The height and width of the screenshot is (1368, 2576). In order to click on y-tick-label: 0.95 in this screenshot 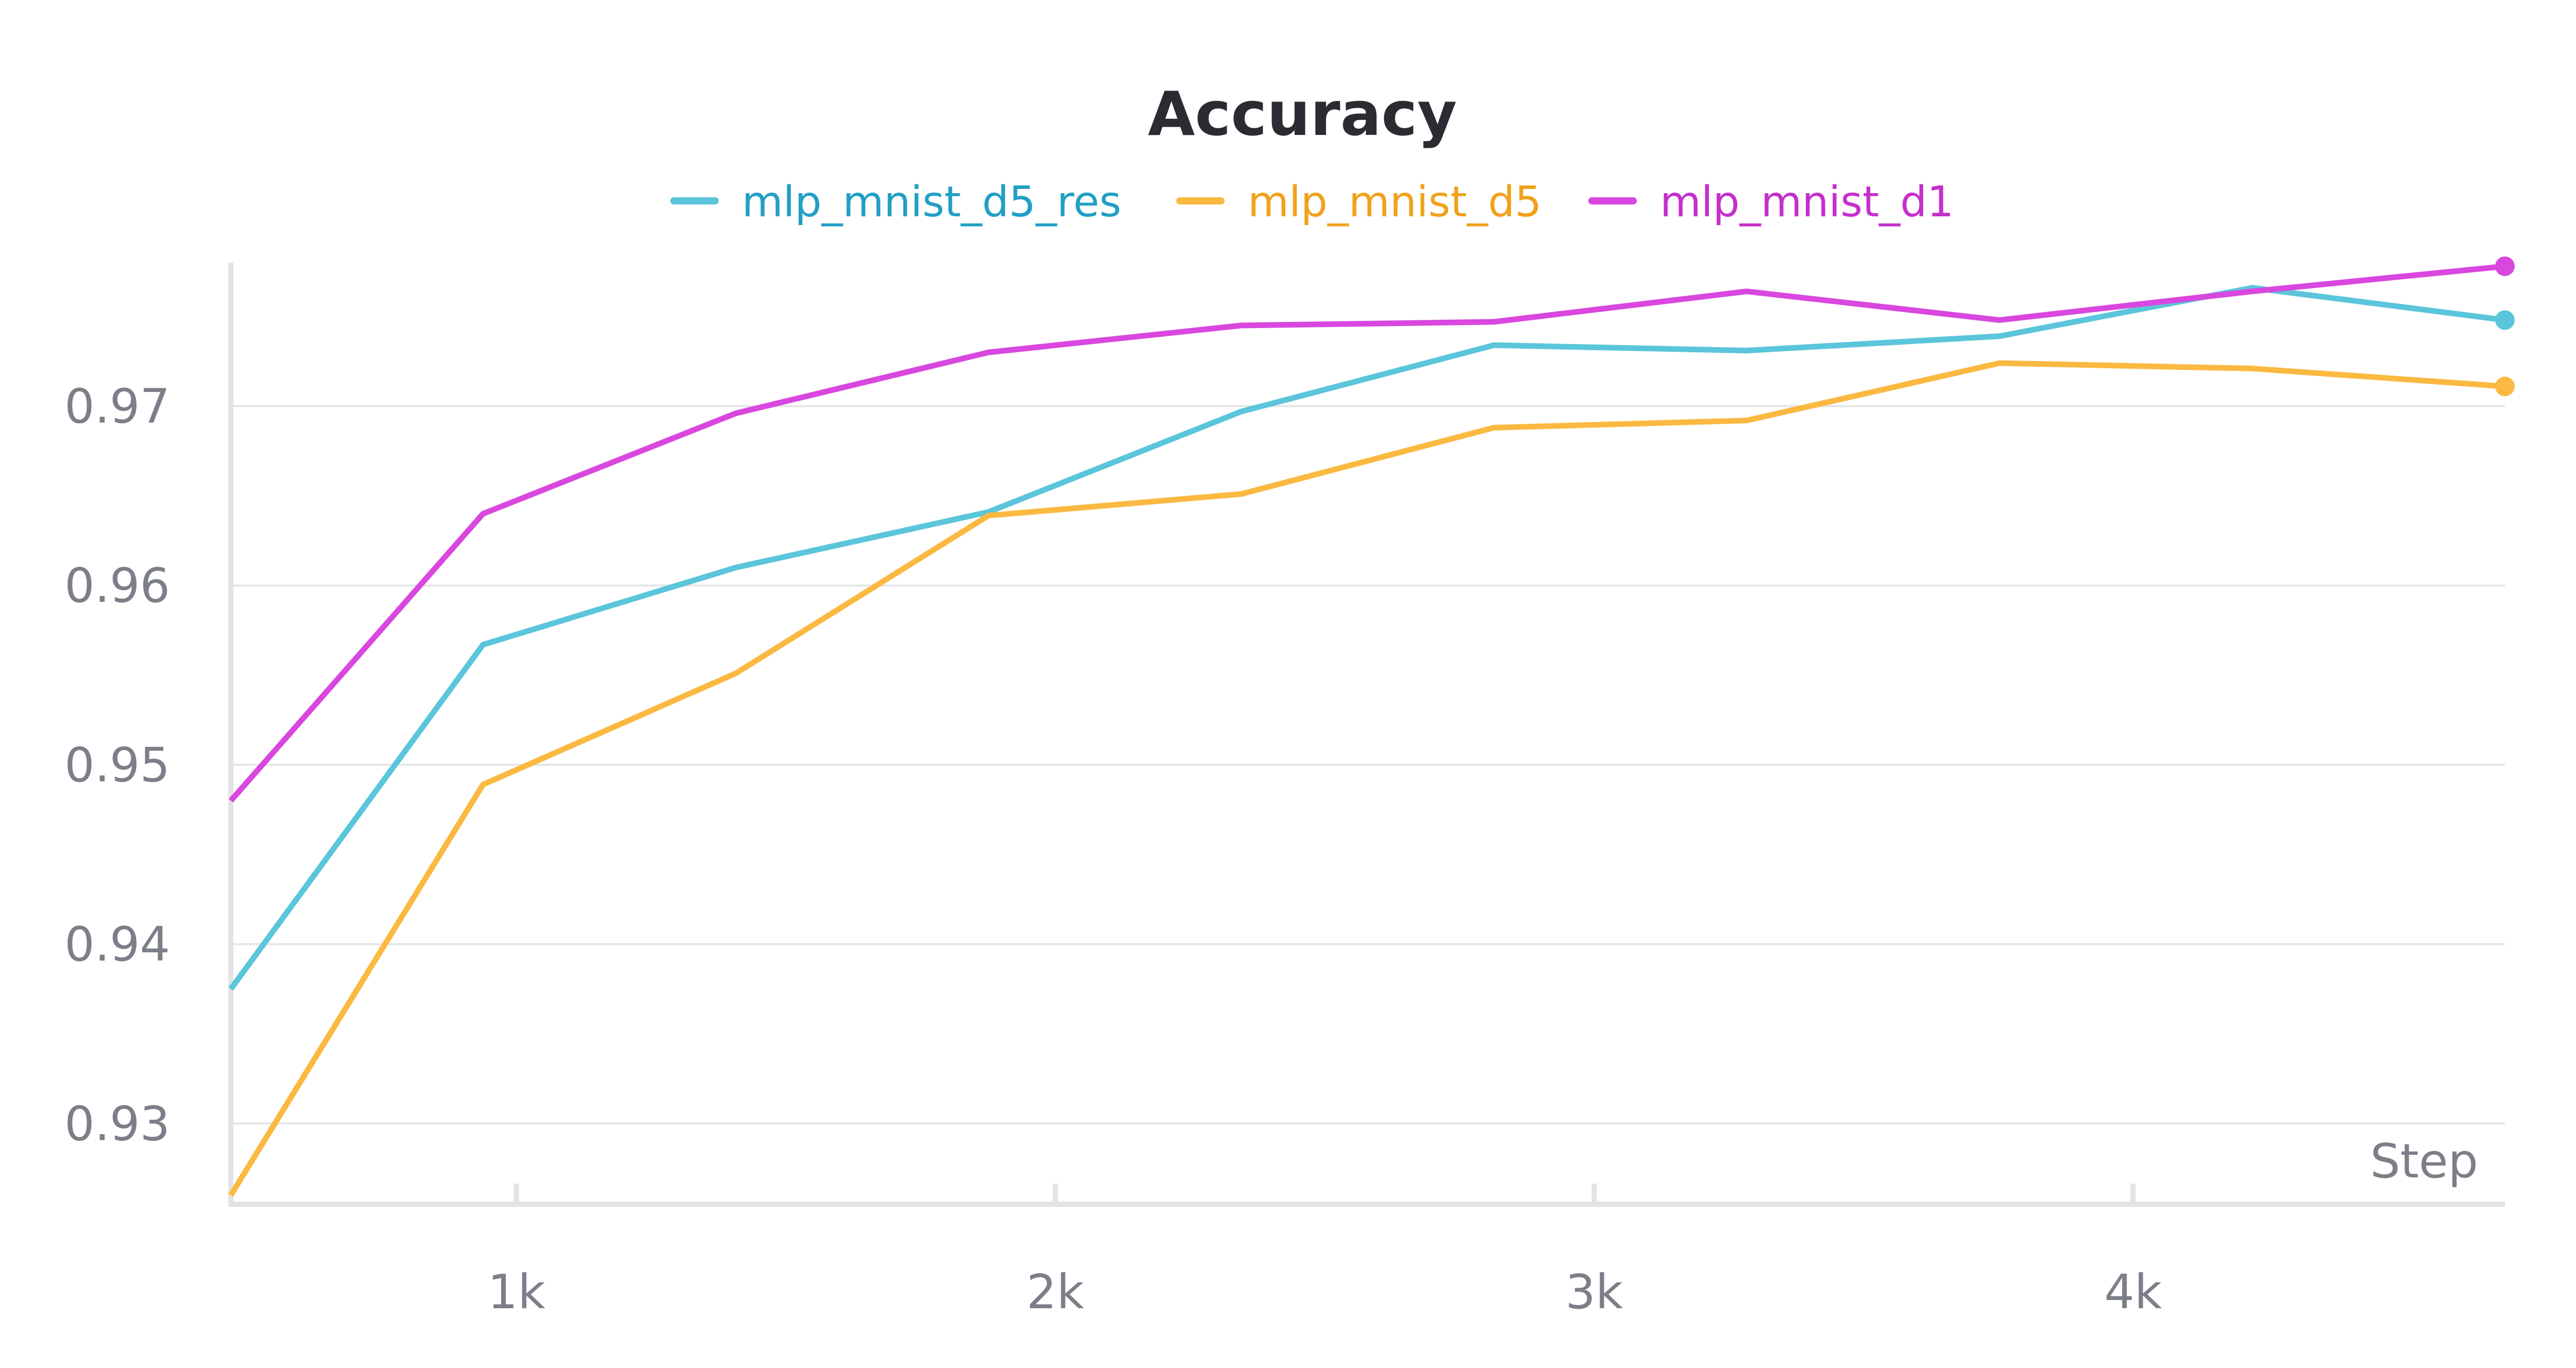, I will do `click(117, 765)`.